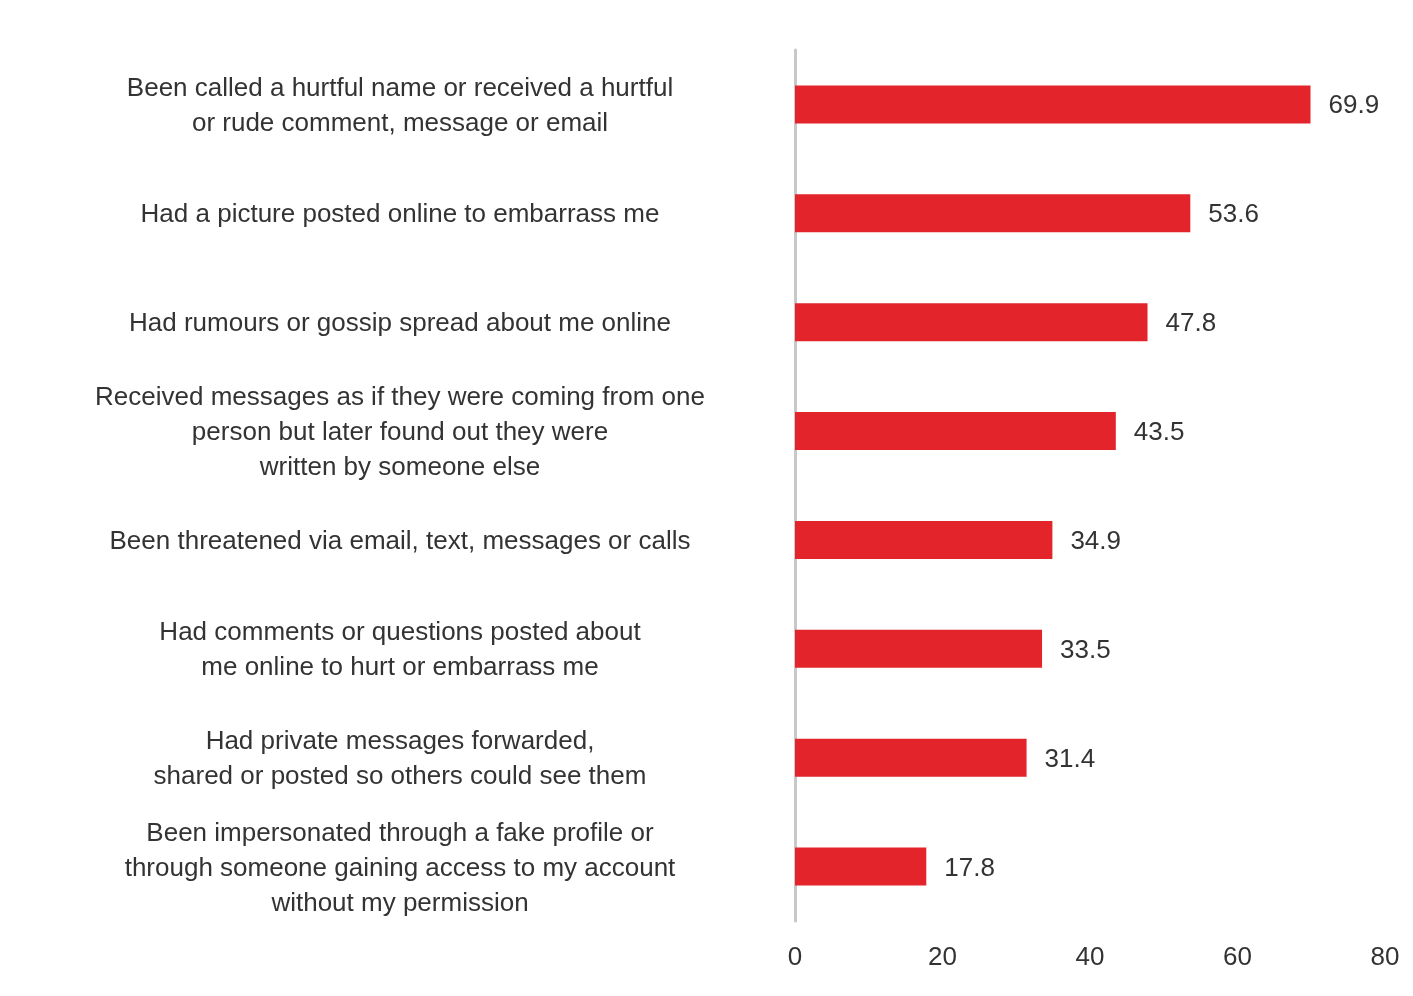 The image size is (1413, 996). Describe the element at coordinates (1191, 322) in the screenshot. I see `data-label: 47.8` at that location.